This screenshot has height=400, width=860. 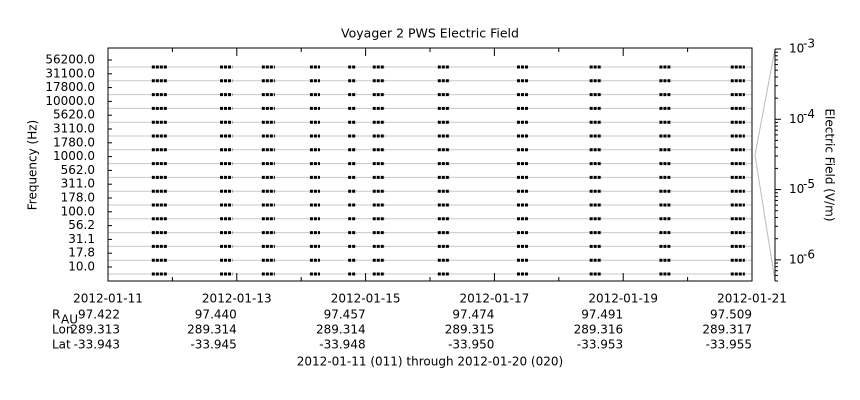 I want to click on ephemeris-value: -33.948, so click(x=342, y=345).